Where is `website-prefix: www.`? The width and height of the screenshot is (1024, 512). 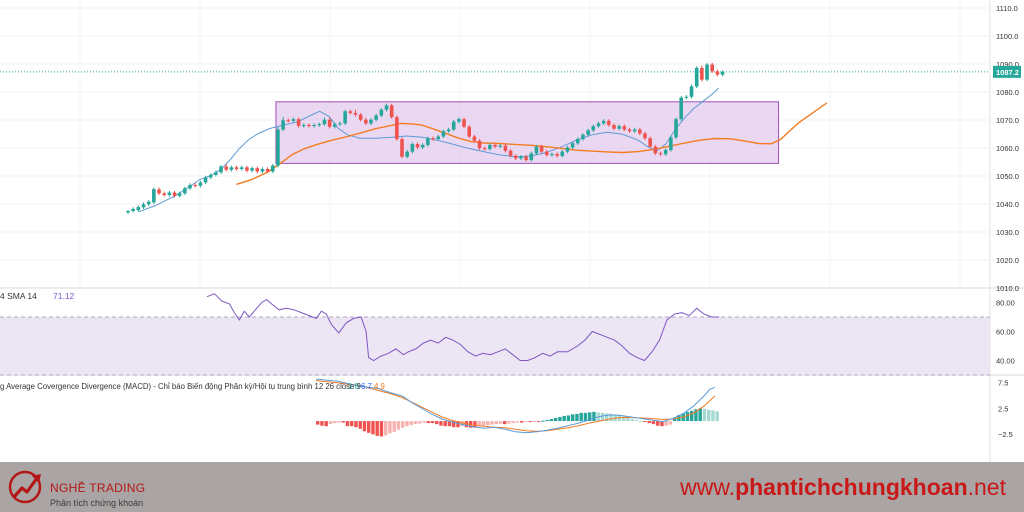
website-prefix: www. is located at coordinates (708, 487).